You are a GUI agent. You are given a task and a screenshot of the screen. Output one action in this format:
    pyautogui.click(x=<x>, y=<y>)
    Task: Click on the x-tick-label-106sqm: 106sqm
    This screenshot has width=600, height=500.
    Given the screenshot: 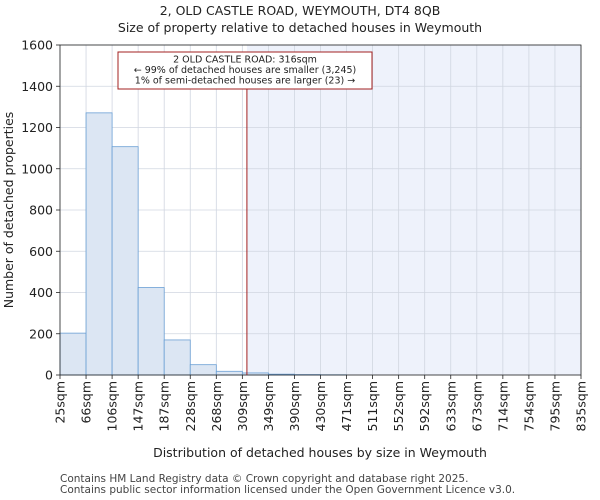 What is the action you would take?
    pyautogui.click(x=112, y=406)
    